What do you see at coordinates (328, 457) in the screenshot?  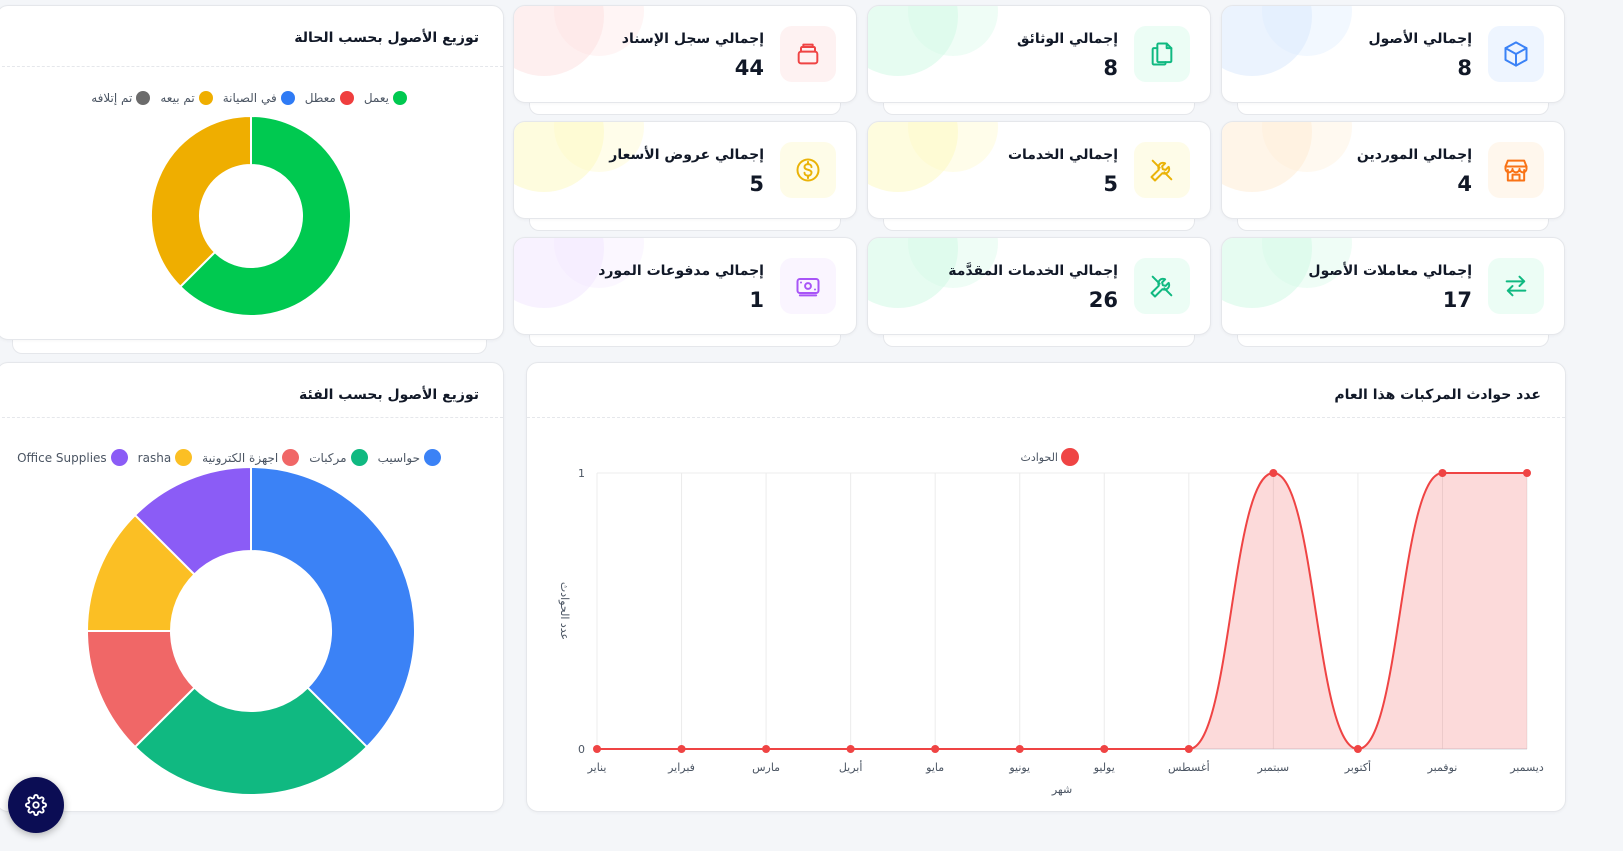 I see `legend-label: مركبات` at bounding box center [328, 457].